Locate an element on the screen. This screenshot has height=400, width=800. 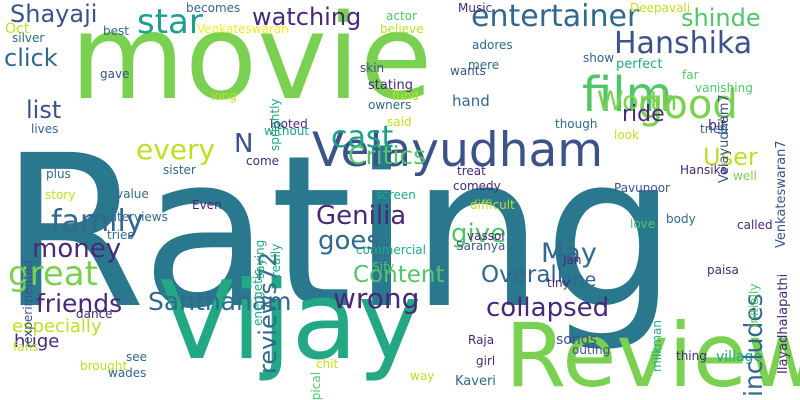
word-n: N is located at coordinates (244, 144).